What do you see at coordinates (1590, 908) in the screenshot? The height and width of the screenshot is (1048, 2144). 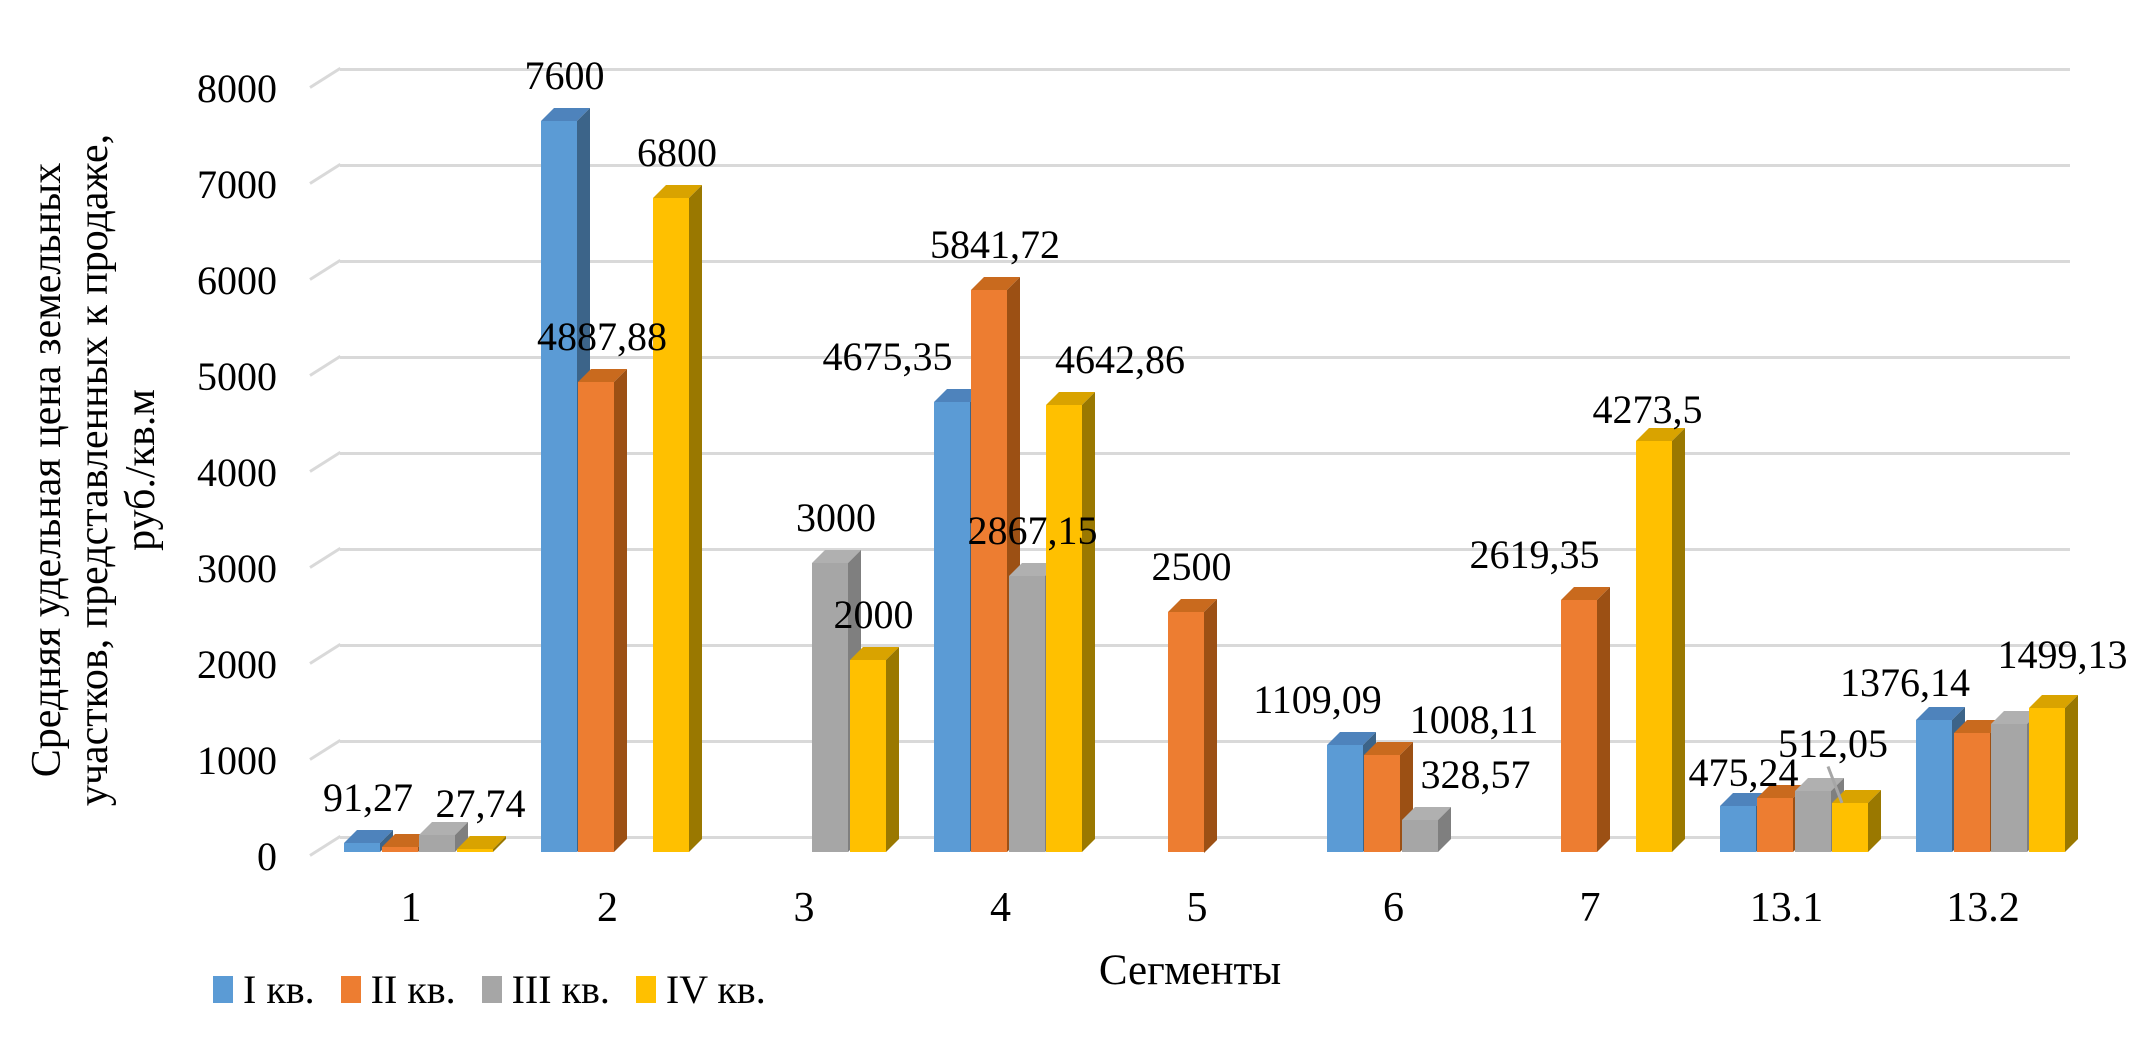 I see `x-tick-label-7: 7` at bounding box center [1590, 908].